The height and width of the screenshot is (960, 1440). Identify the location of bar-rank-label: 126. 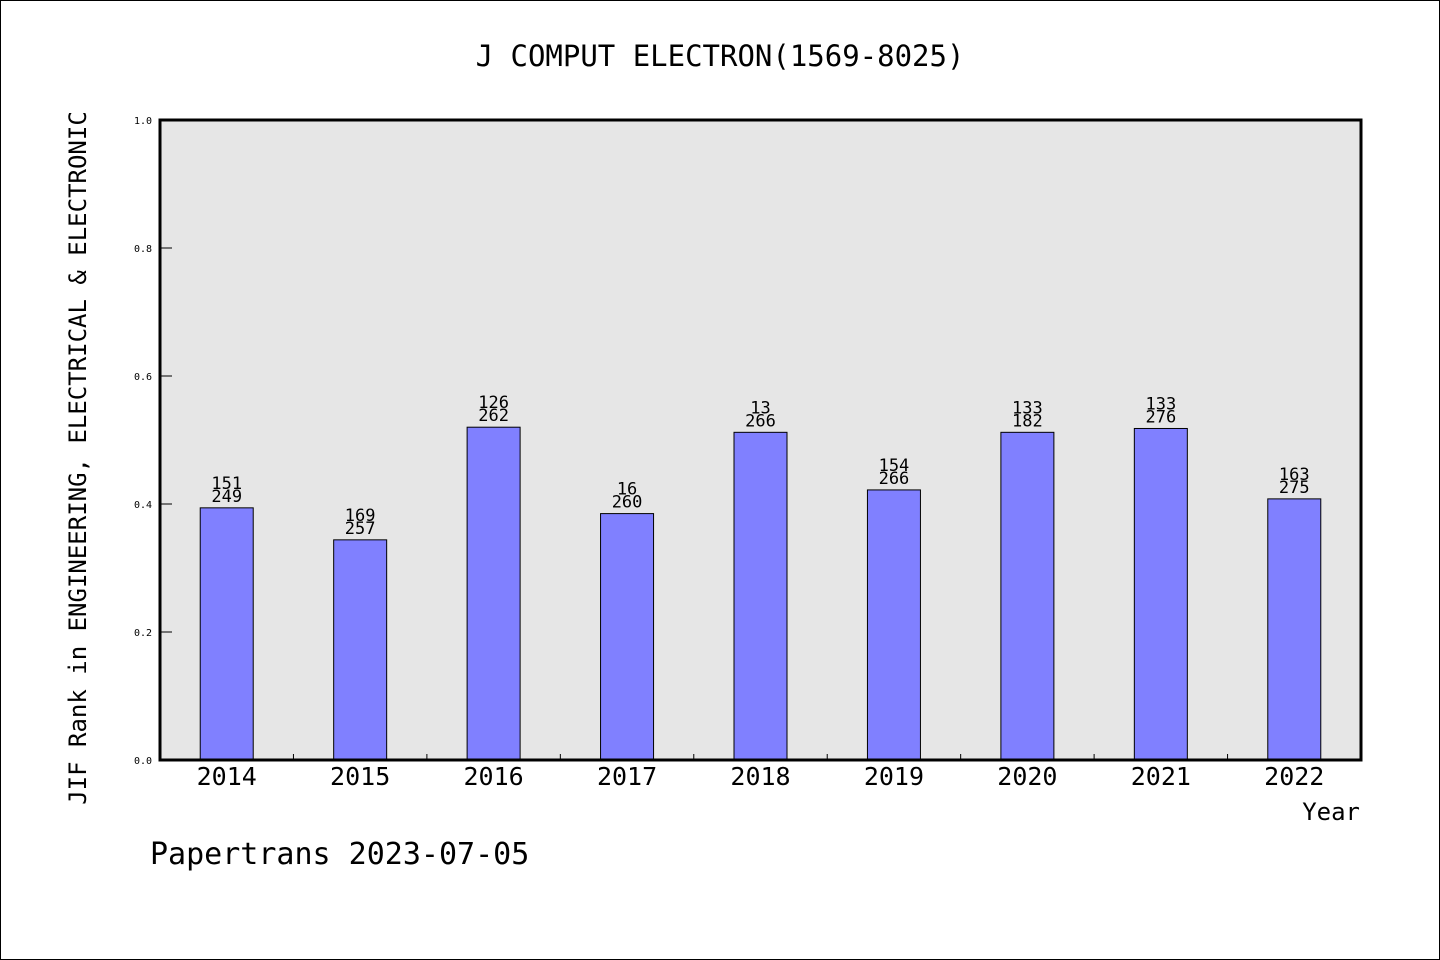
(493, 403).